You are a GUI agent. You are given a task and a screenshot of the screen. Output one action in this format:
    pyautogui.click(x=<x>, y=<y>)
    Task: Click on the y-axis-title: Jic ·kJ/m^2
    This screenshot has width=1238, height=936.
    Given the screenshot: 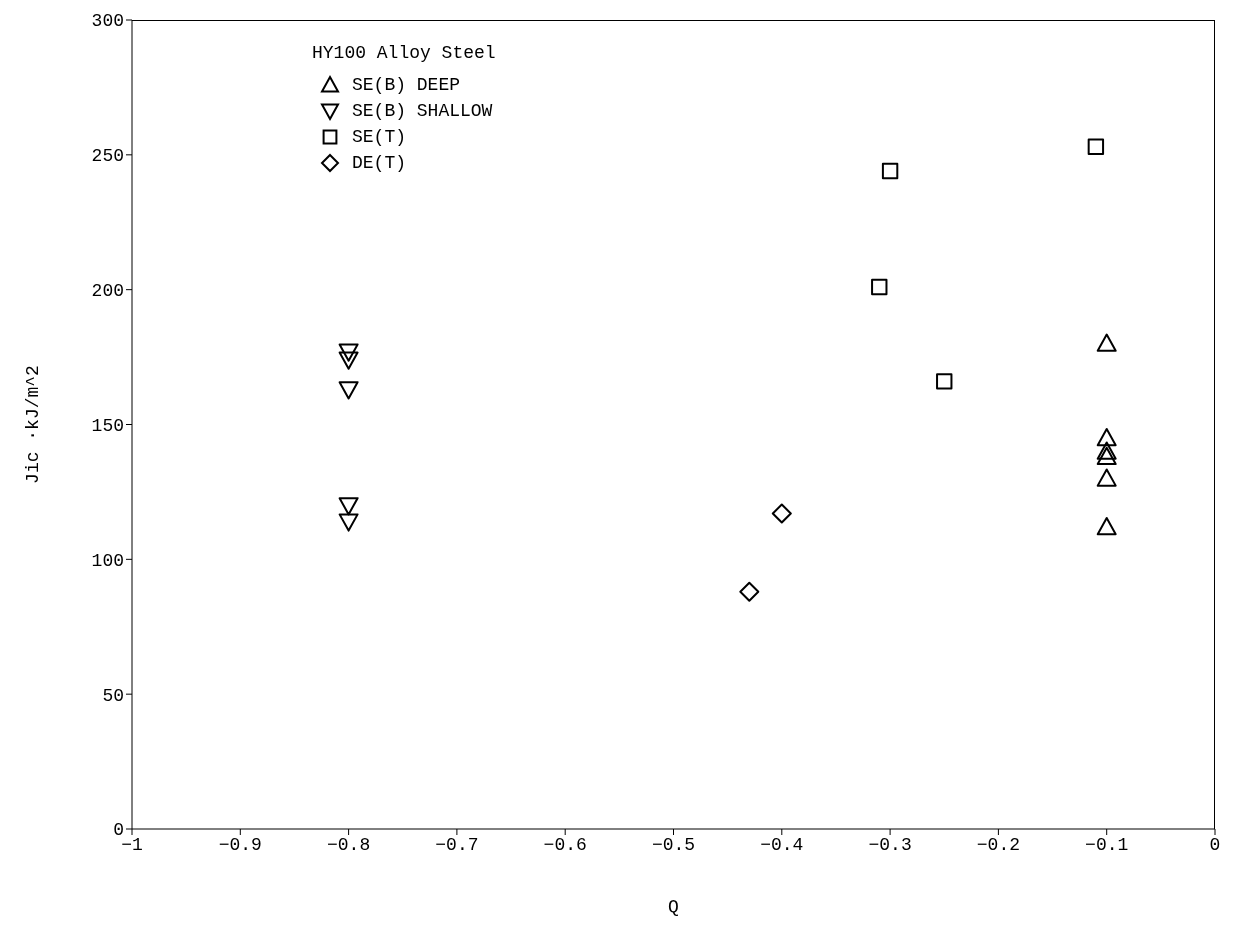 What is the action you would take?
    pyautogui.click(x=33, y=424)
    